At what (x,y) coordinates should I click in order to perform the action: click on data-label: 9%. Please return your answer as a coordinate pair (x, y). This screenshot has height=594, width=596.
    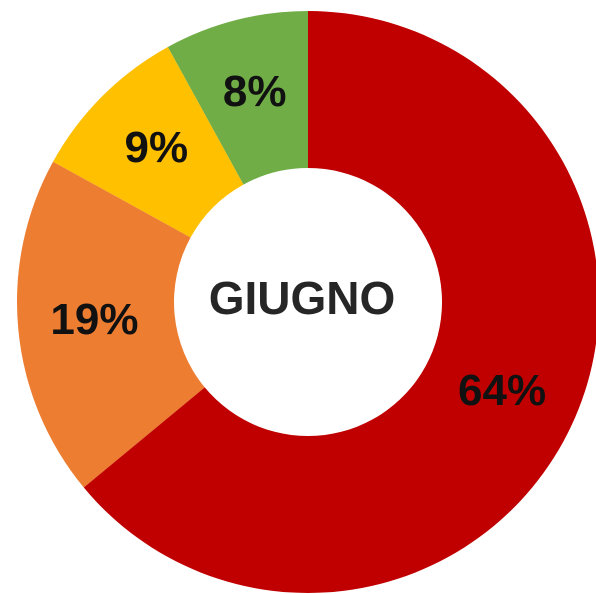
    Looking at the image, I should click on (157, 147).